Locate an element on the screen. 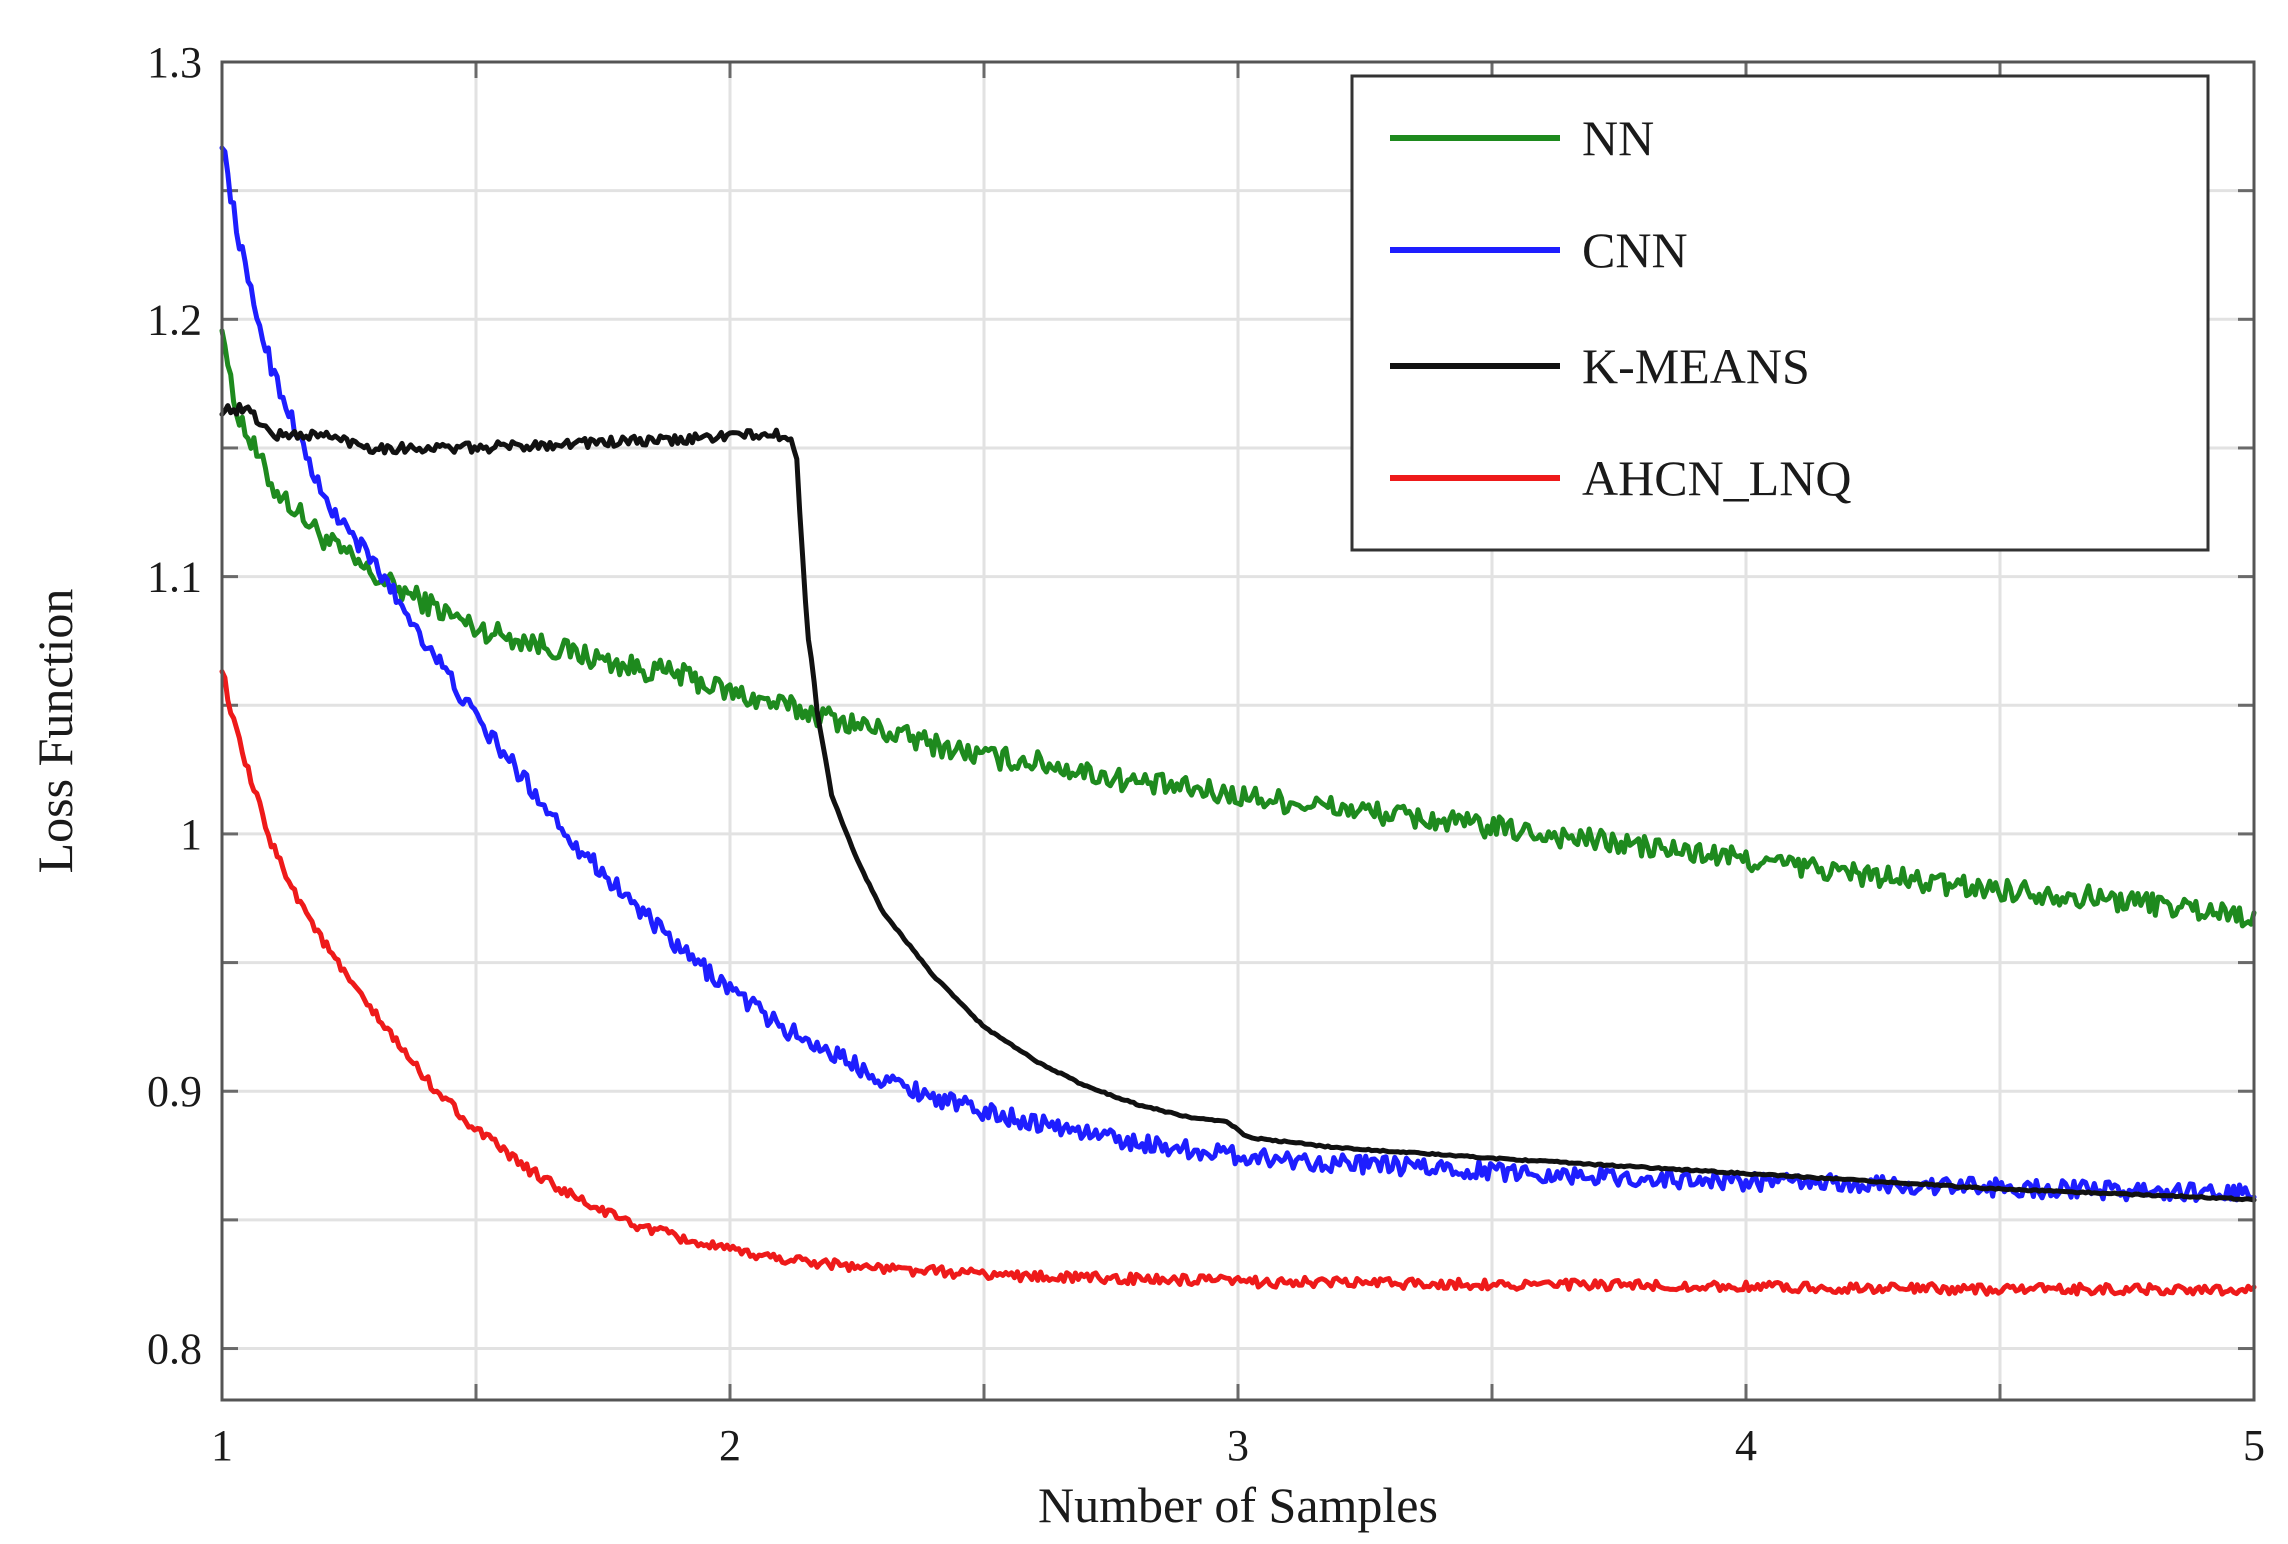  legend: NN CNN K-MEANS AHCN_LNQ is located at coordinates (1780, 313).